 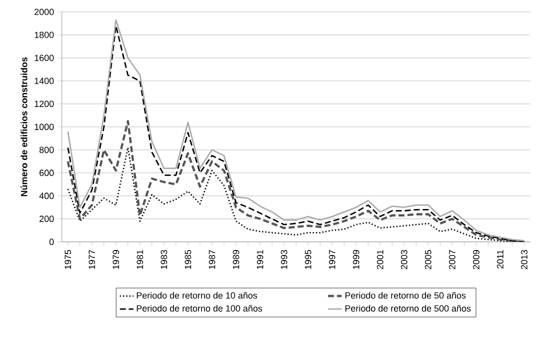 What do you see at coordinates (51, 242) in the screenshot?
I see `y-tick-label: 0` at bounding box center [51, 242].